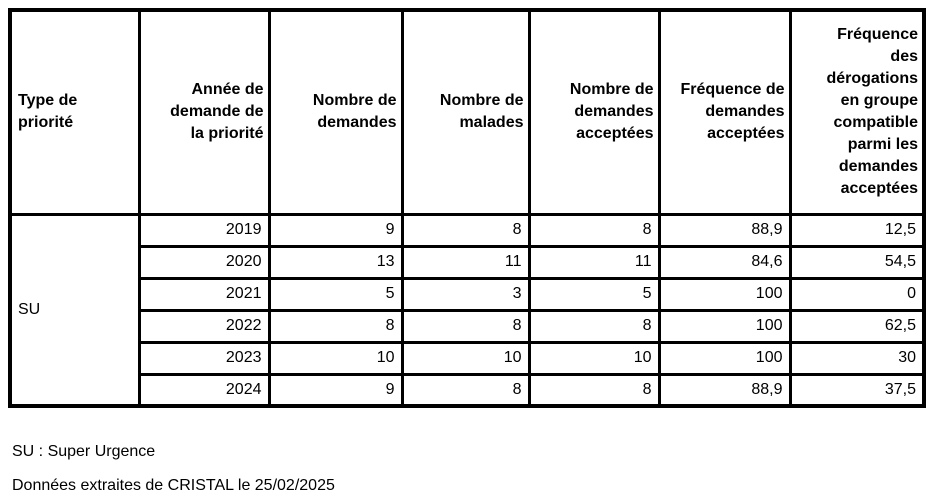  What do you see at coordinates (74, 310) in the screenshot?
I see `priority-type-group-cell: SU` at bounding box center [74, 310].